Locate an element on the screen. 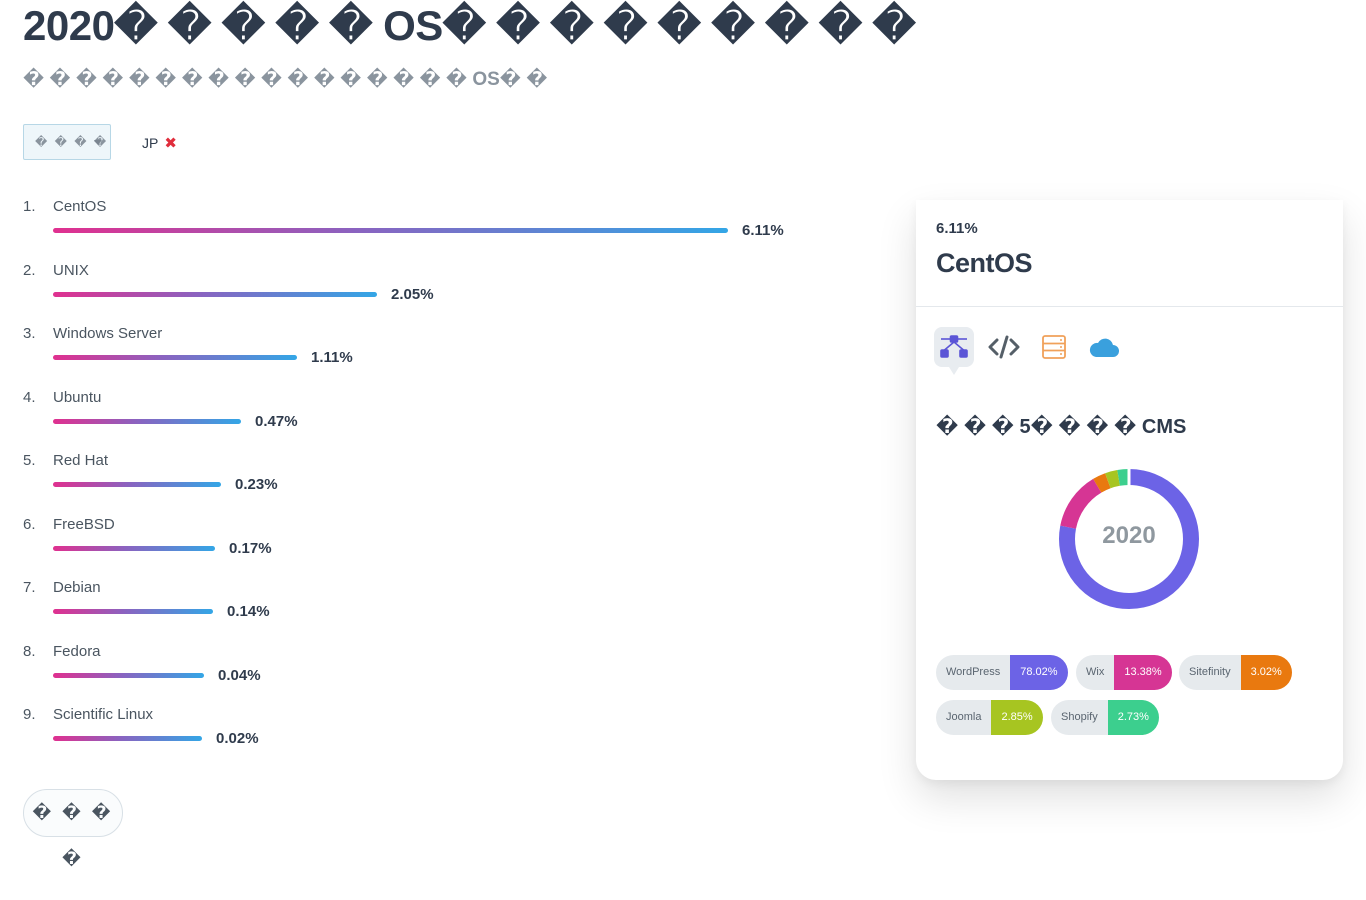  cms-pill-joomla: Joomla 2.85% is located at coordinates (989, 717).